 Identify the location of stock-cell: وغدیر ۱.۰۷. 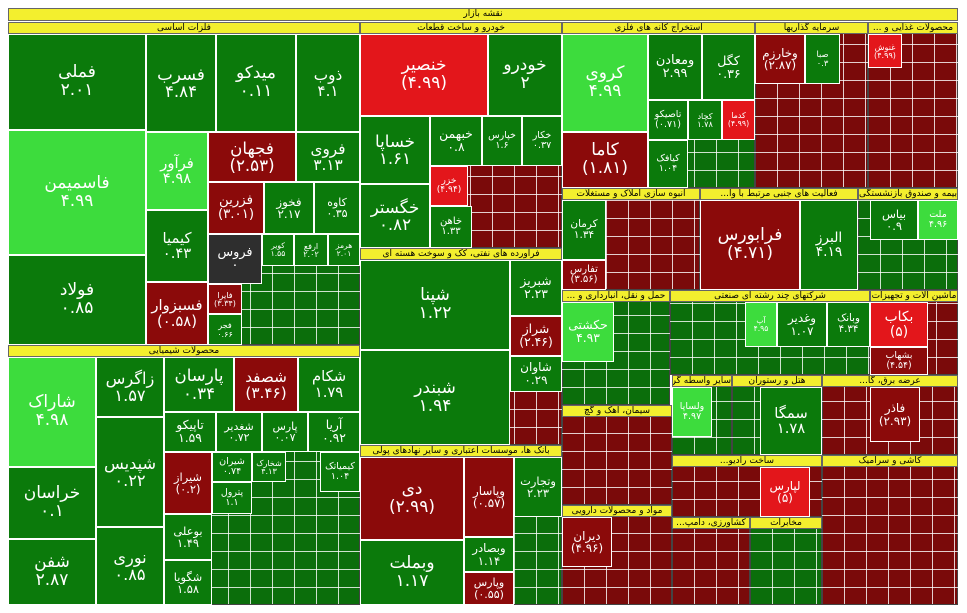
(802, 324).